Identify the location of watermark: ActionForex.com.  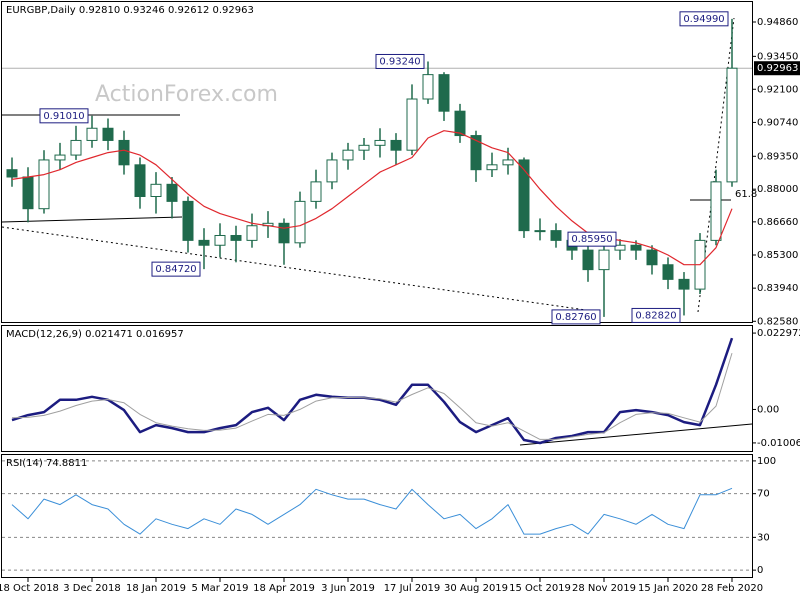
(186, 94).